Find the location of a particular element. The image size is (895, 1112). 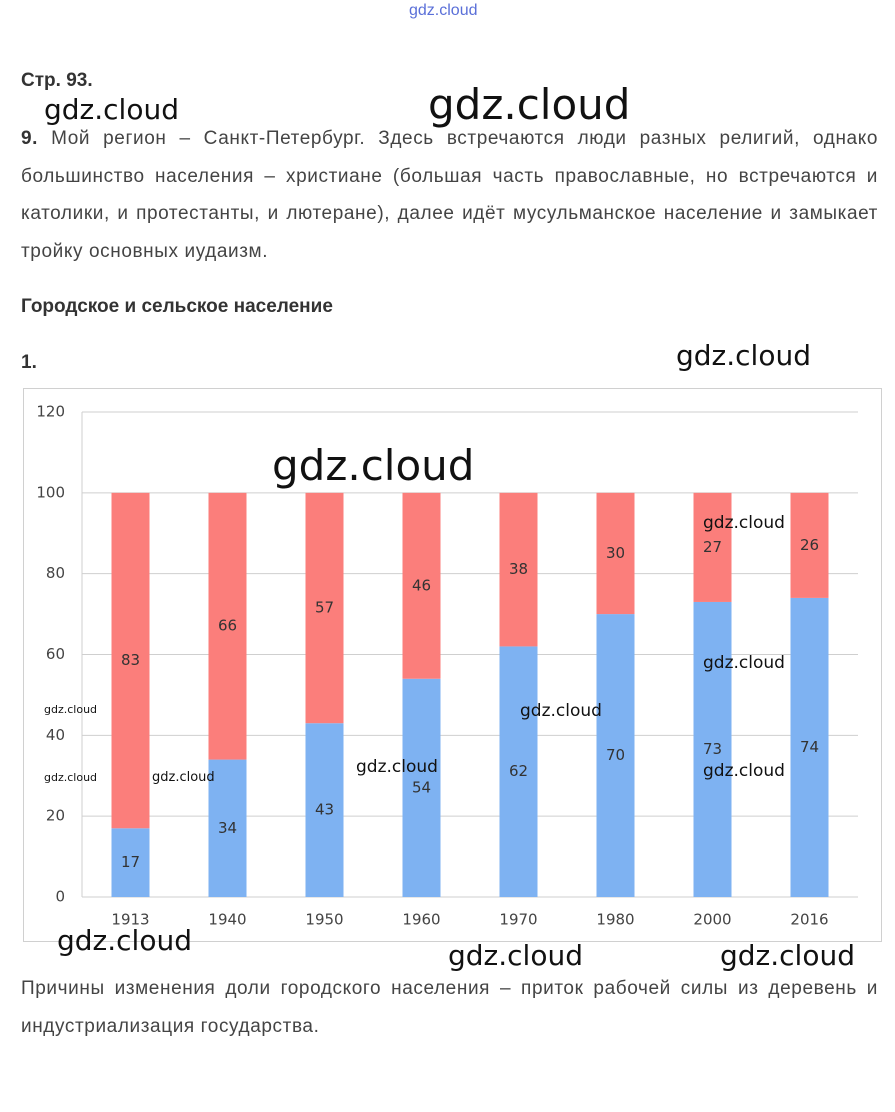

data-label: 38 is located at coordinates (518, 569).